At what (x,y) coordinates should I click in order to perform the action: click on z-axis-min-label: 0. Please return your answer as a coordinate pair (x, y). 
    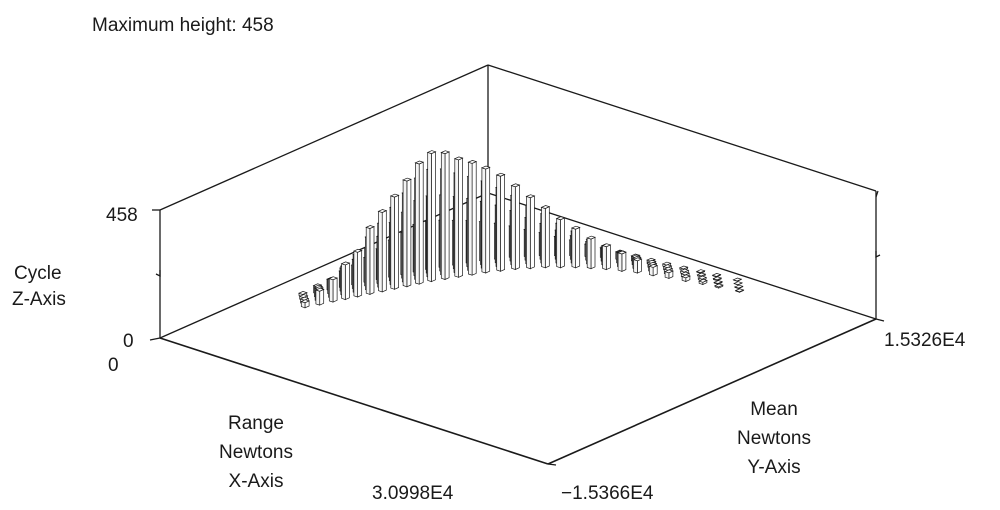
    Looking at the image, I should click on (128, 341).